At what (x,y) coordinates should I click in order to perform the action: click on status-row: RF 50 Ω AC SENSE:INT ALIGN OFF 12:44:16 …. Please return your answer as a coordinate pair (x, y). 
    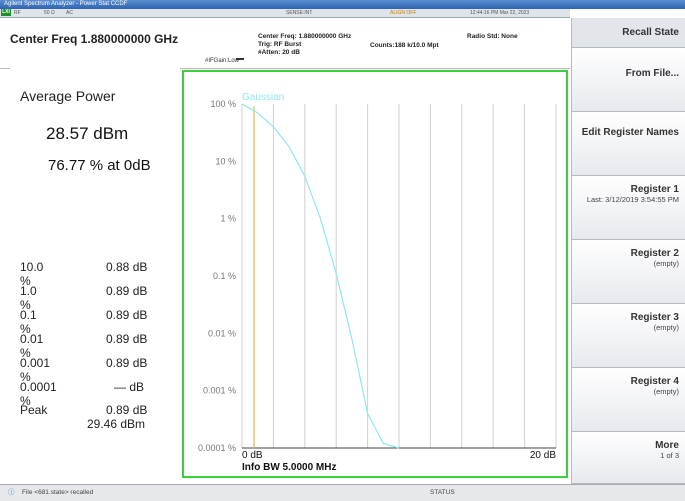
    Looking at the image, I should click on (285, 13).